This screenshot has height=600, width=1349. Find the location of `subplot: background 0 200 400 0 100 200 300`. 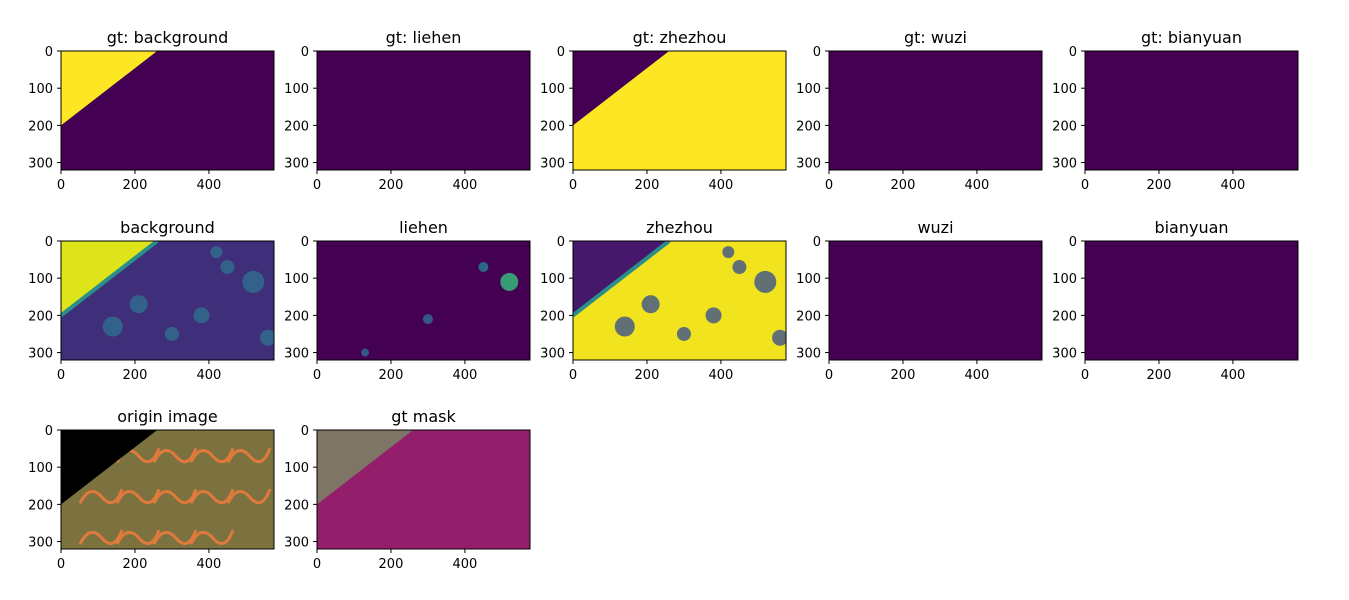

subplot: background 0 200 400 0 100 200 300 is located at coordinates (151, 300).